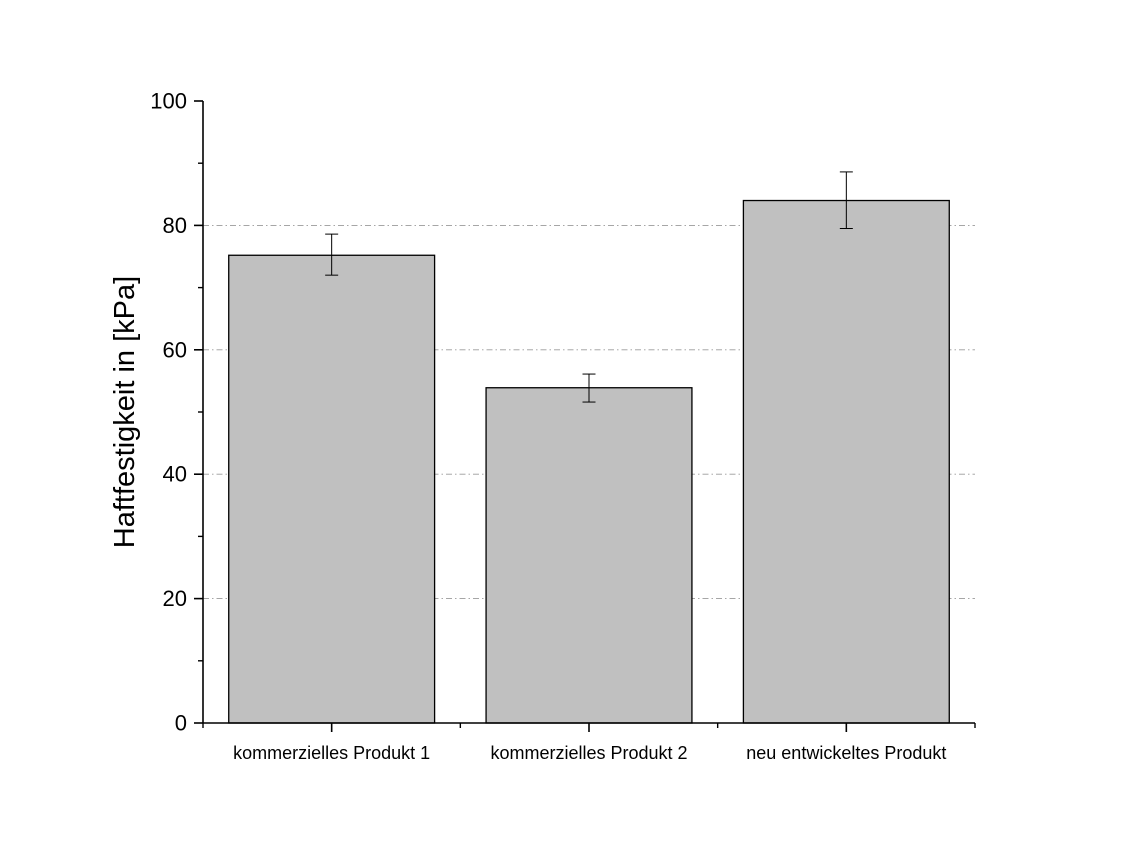  Describe the element at coordinates (175, 349) in the screenshot. I see `y-tick-label-60: 60` at that location.